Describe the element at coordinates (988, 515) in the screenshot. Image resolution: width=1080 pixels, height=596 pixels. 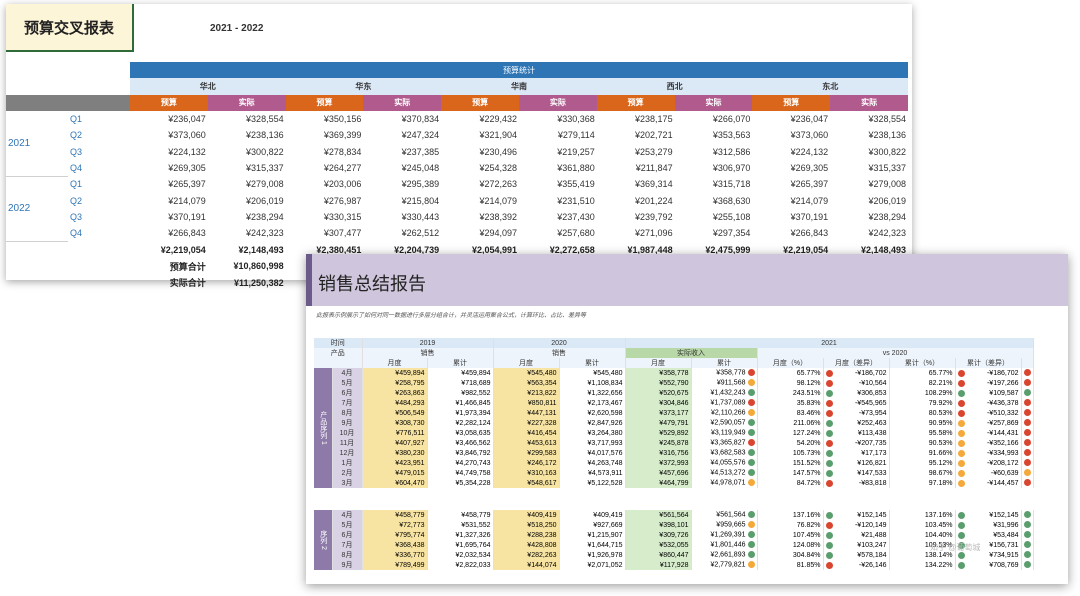
I see `value-cell: ¥152,145` at that location.